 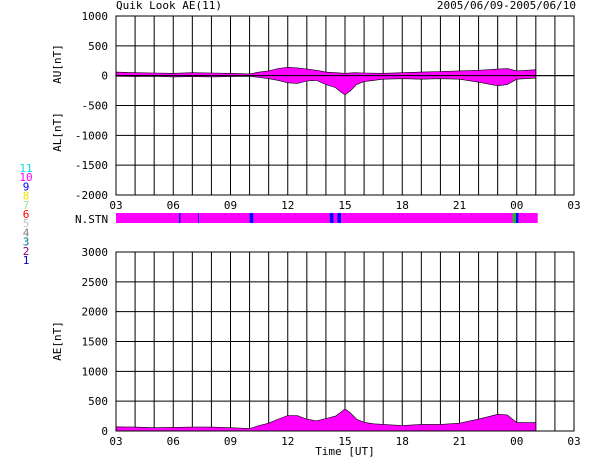 What do you see at coordinates (26, 223) in the screenshot?
I see `legend-item: 5` at bounding box center [26, 223].